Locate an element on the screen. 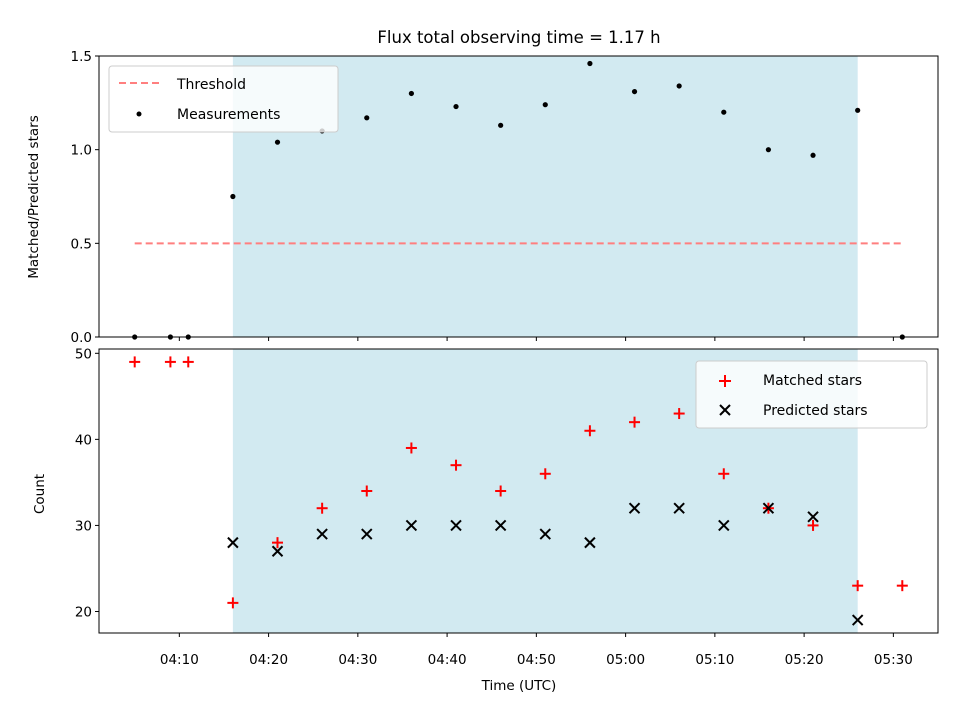  bottom-y-tick-label: 30 is located at coordinates (83, 526).